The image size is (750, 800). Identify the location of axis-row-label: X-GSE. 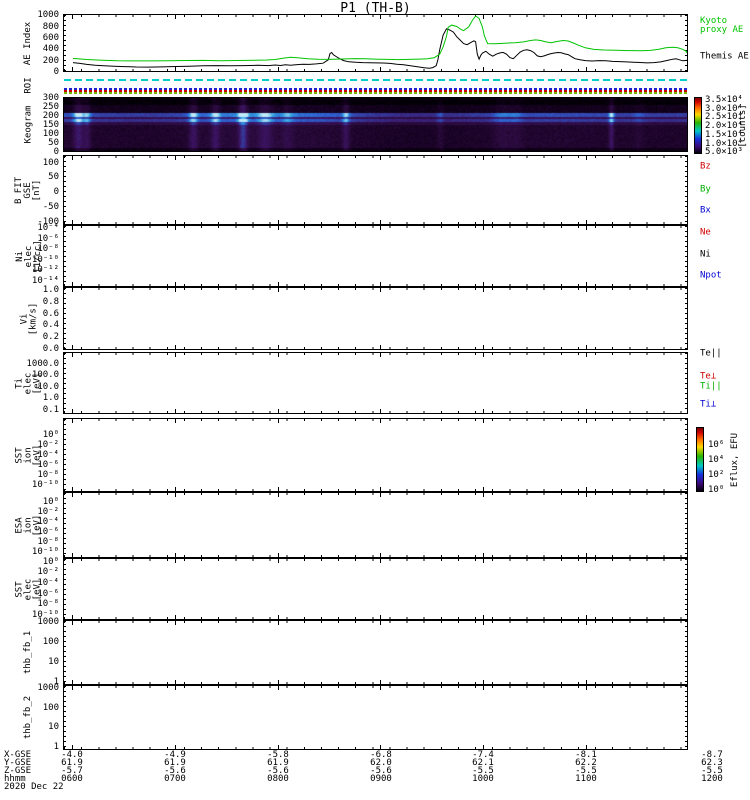
(18, 755).